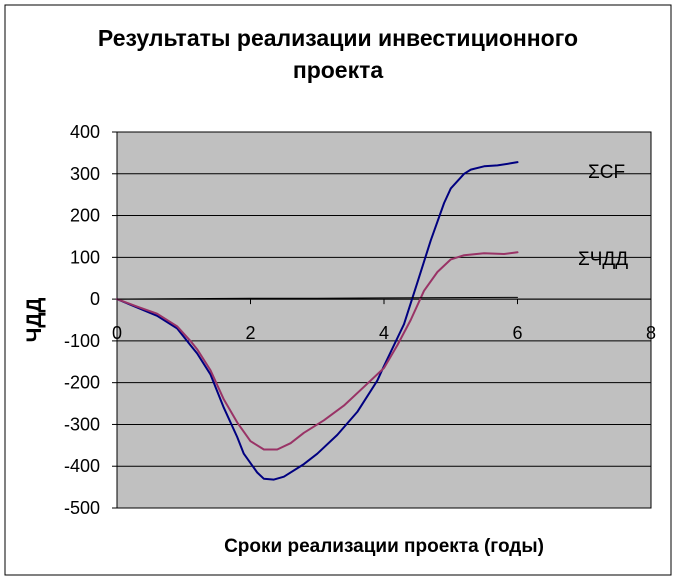 The width and height of the screenshot is (676, 585). What do you see at coordinates (603, 259) in the screenshot?
I see `series-label-chdd: ΣЧДД` at bounding box center [603, 259].